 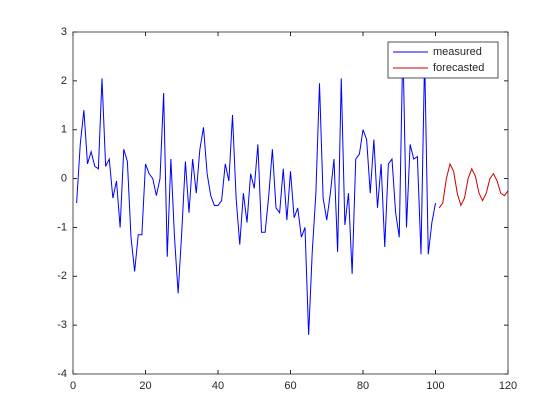 I want to click on x-tick-label: 60, so click(x=290, y=386).